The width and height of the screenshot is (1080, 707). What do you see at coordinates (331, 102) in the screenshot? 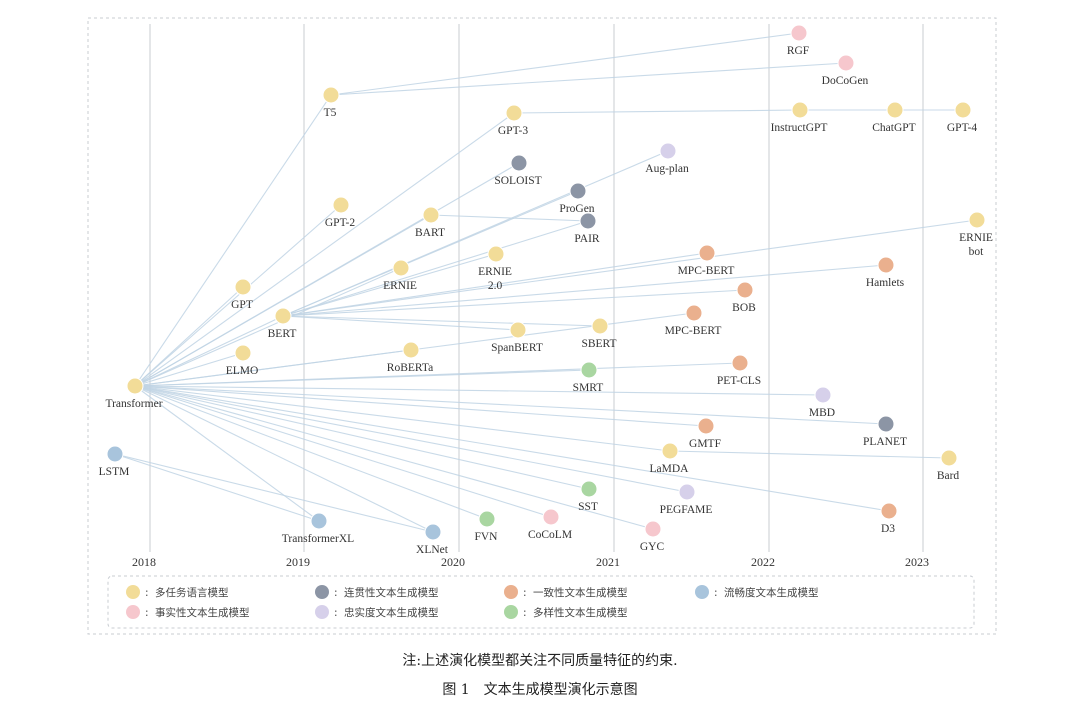
I see `node-t5: T5` at bounding box center [331, 102].